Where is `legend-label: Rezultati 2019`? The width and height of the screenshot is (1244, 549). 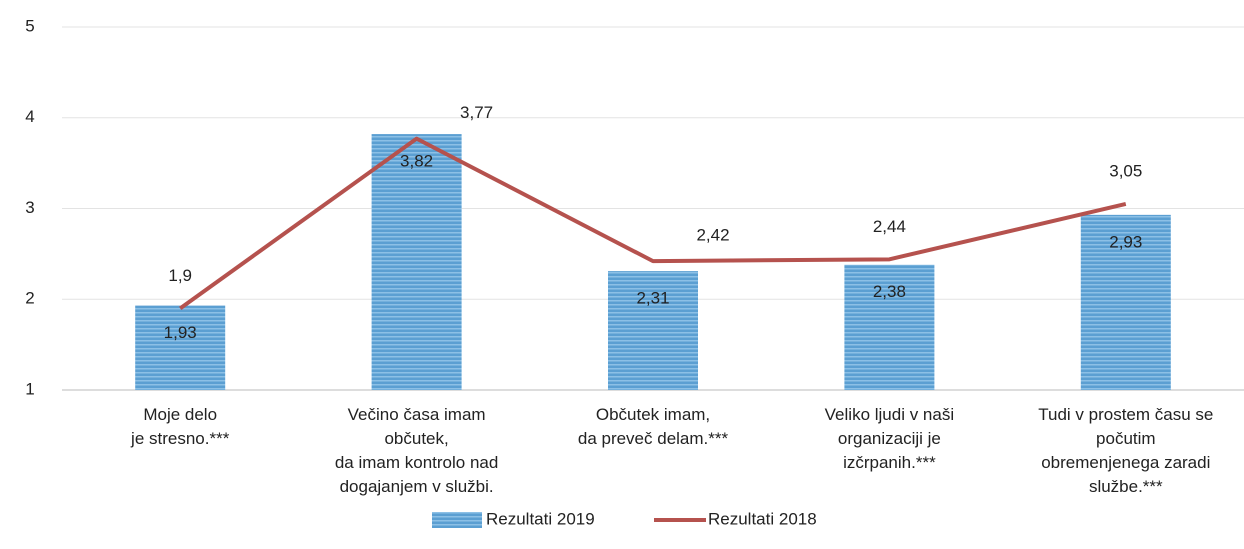
legend-label: Rezultati 2019 is located at coordinates (540, 518).